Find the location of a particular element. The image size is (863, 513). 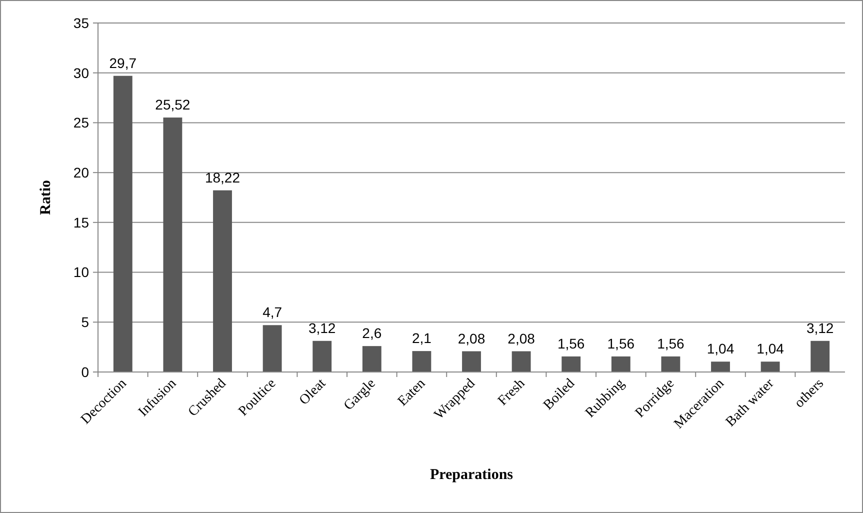

y-tick-label: 10 is located at coordinates (81, 272).